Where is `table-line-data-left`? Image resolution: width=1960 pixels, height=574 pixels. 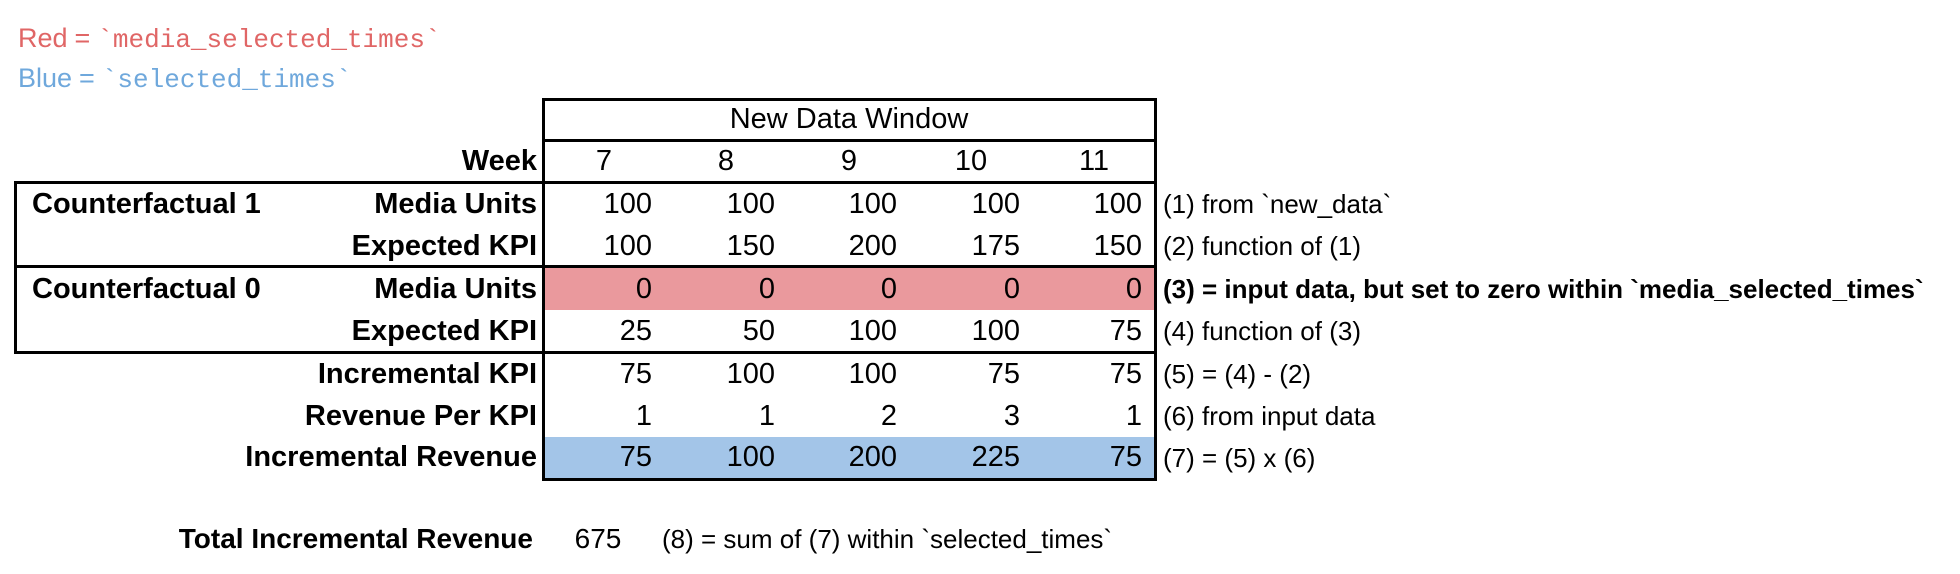 table-line-data-left is located at coordinates (543, 289).